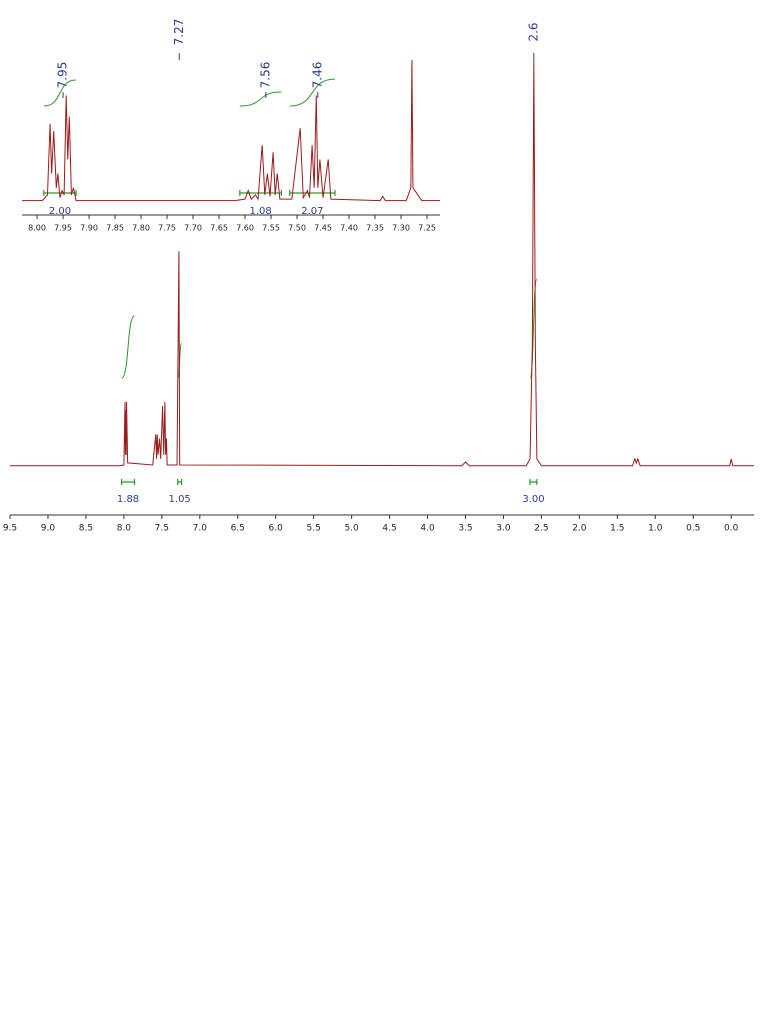 The image size is (768, 1024). I want to click on x-tick-label: 8.00, so click(37, 228).